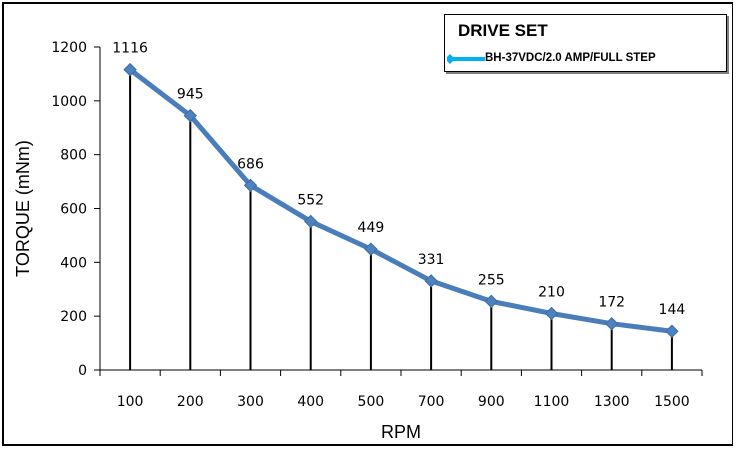  Describe the element at coordinates (612, 402) in the screenshot. I see `x-tick-label: 1300` at that location.